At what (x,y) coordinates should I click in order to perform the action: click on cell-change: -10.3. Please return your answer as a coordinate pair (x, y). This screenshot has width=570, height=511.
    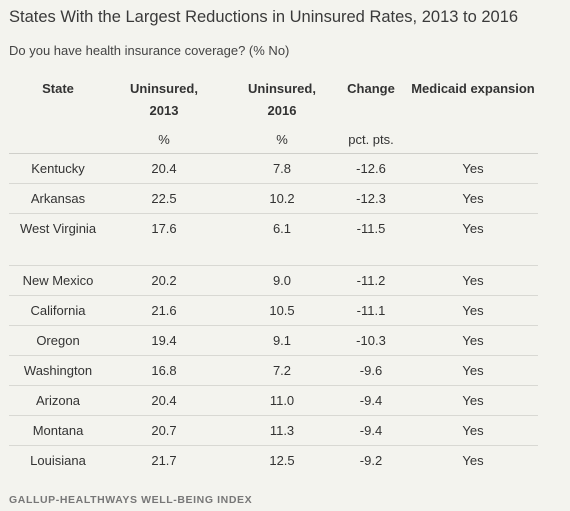
    Looking at the image, I should click on (371, 340).